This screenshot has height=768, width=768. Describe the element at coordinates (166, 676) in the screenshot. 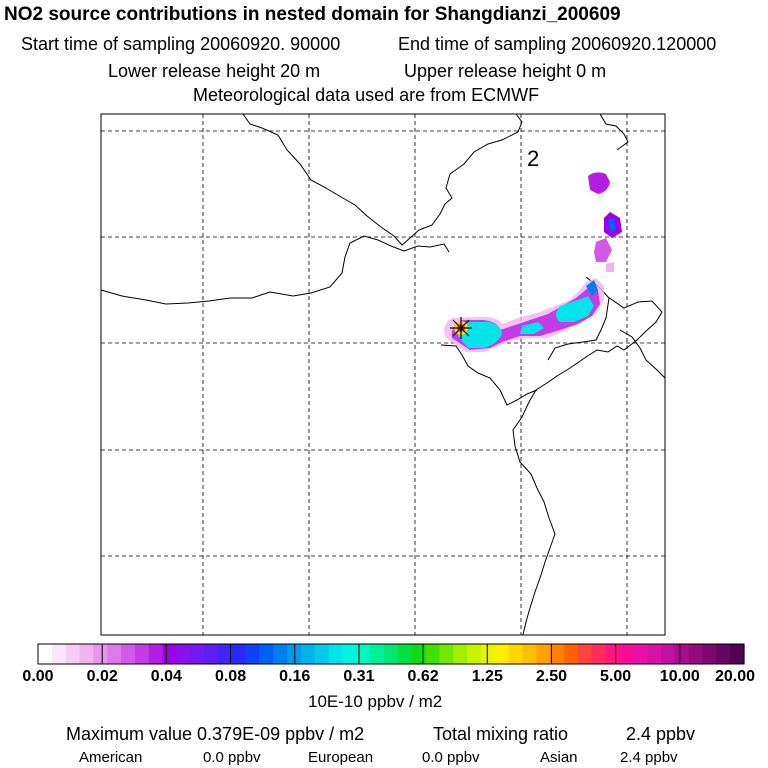

I see `colorbar-tick-label: 0.04` at that location.